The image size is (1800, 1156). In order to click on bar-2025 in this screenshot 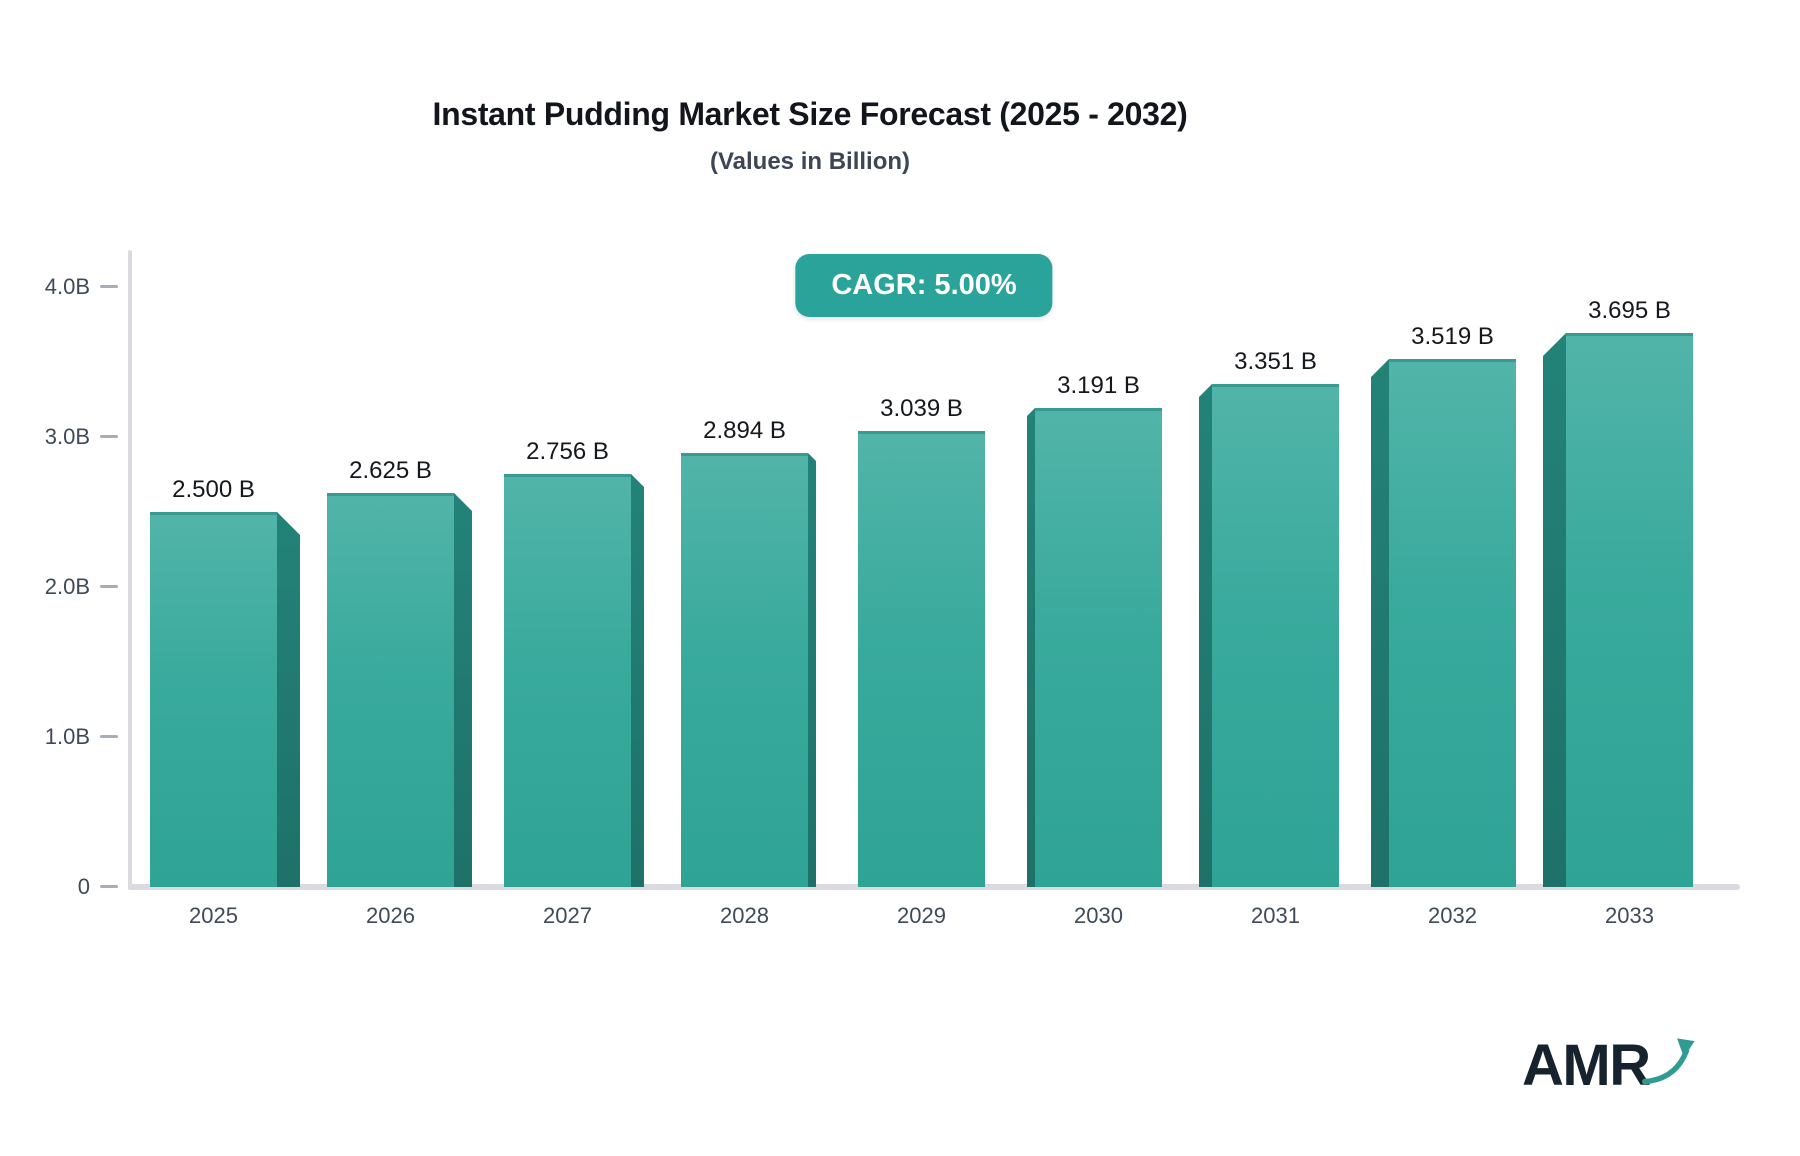, I will do `click(225, 699)`.